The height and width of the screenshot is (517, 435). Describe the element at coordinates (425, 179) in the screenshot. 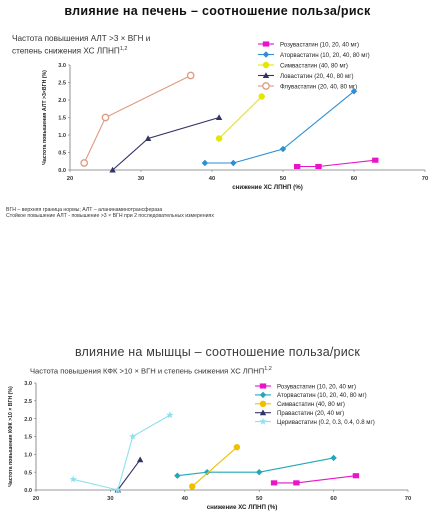

I see `chart-1-x-tick-label: 70` at that location.